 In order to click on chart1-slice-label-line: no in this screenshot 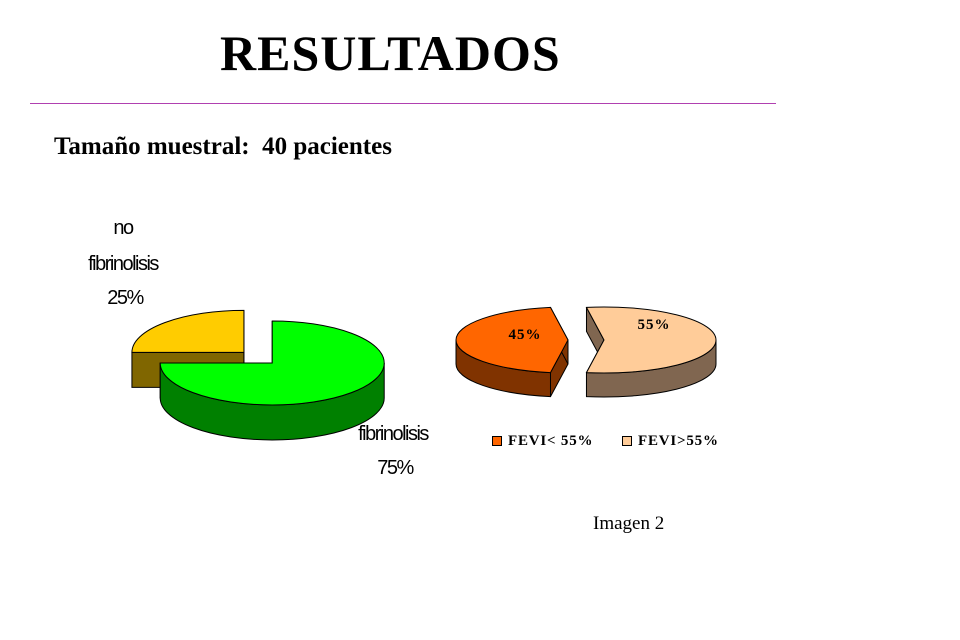, I will do `click(123, 228)`.